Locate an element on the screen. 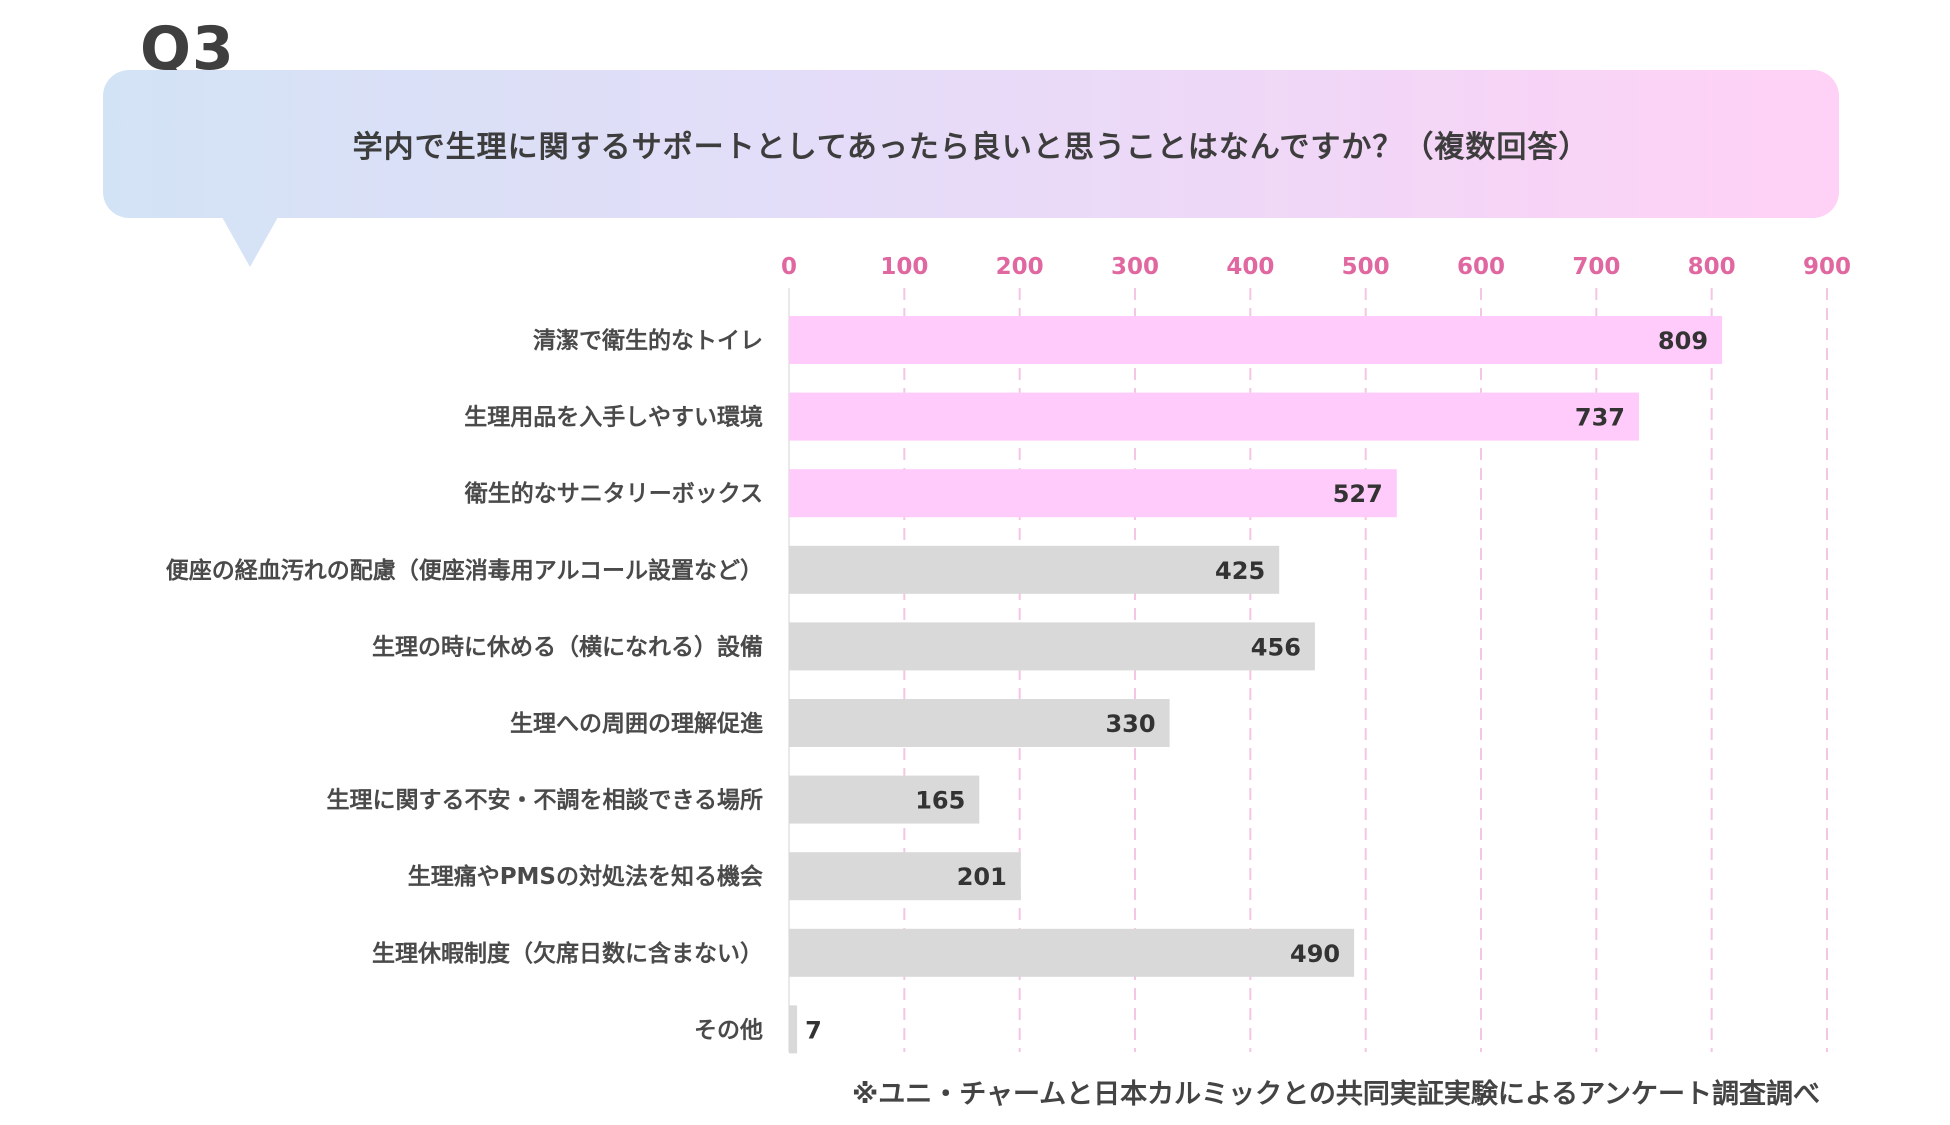  x-tick-label: 500 is located at coordinates (1366, 267).